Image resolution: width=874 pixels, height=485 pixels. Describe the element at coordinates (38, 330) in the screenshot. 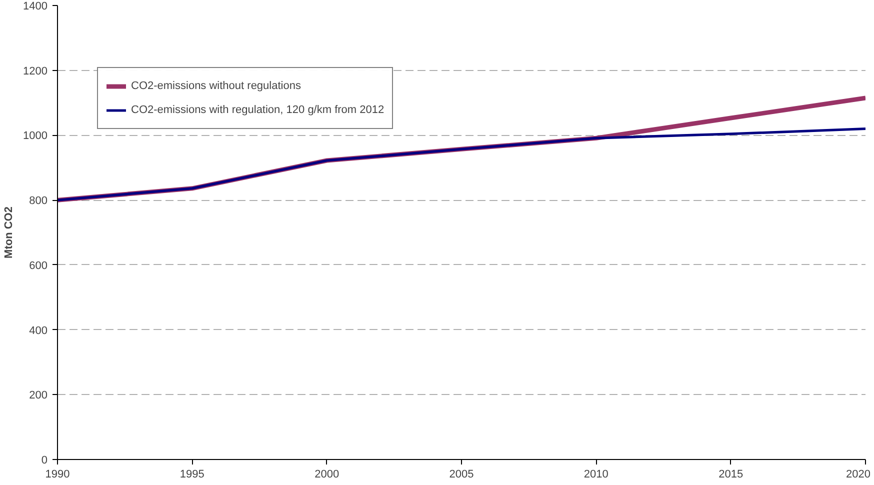

I see `y-tick-label: 400` at that location.